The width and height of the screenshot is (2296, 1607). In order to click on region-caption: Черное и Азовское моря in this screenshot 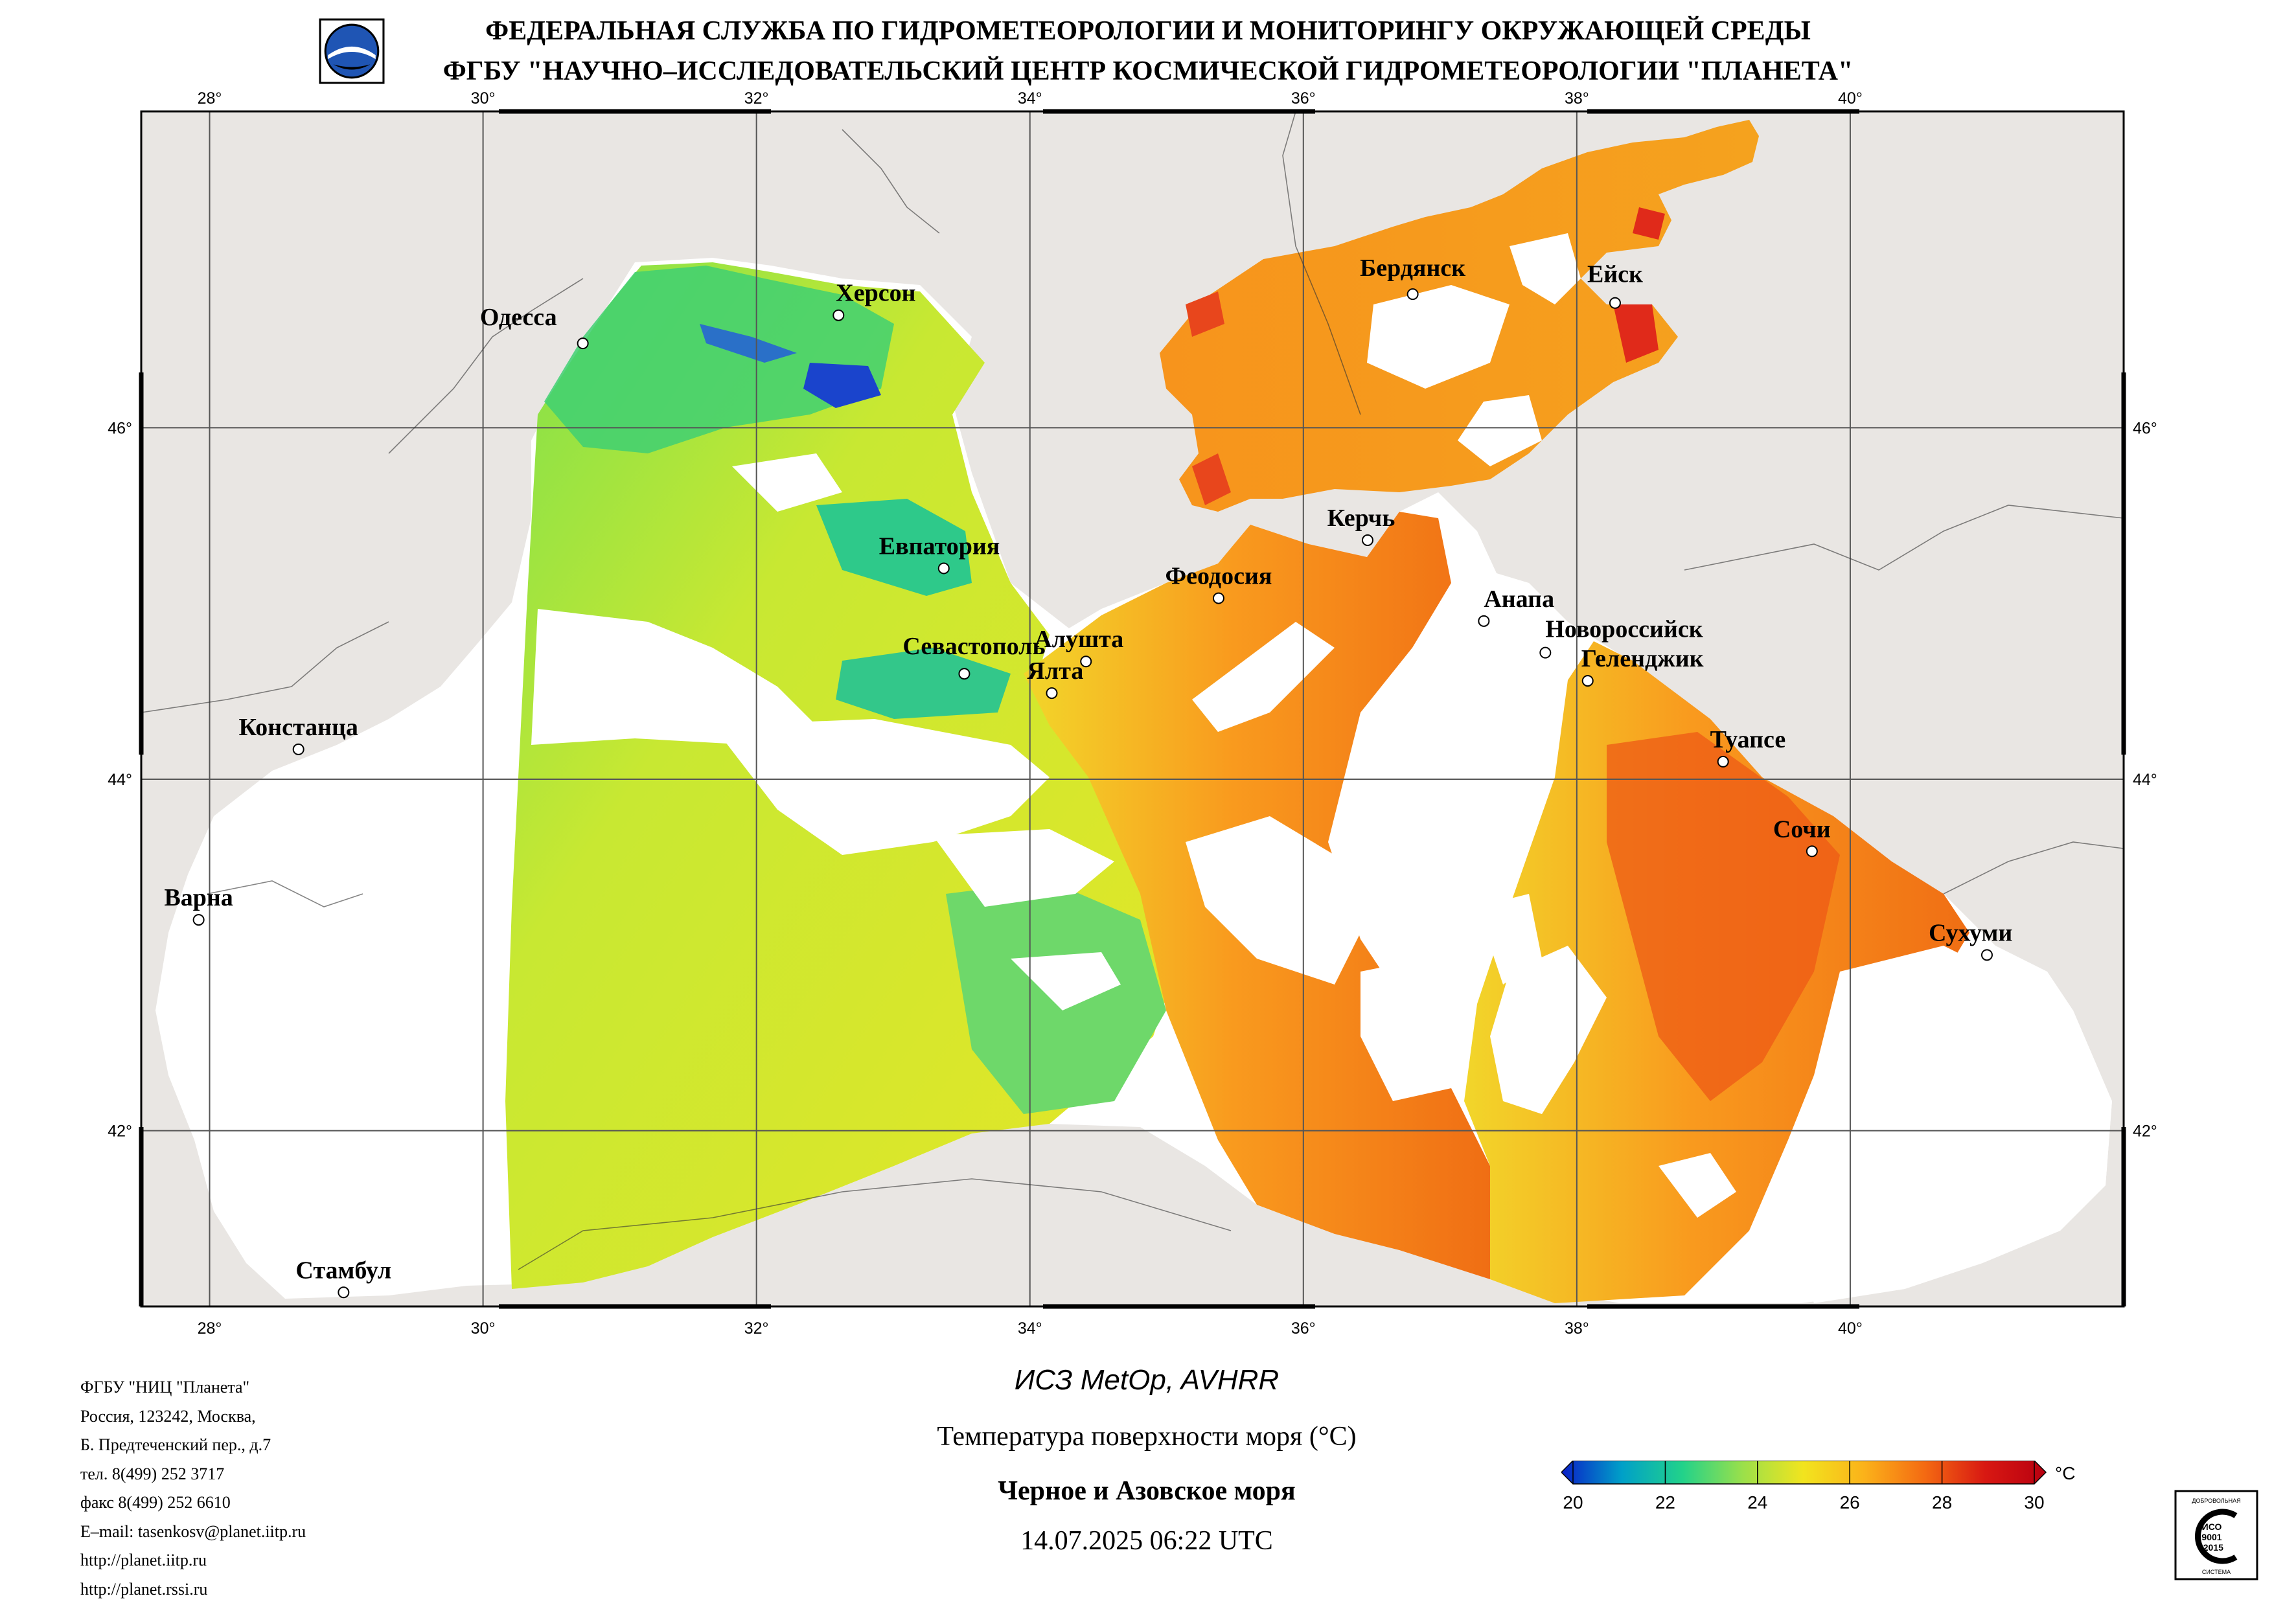, I will do `click(1147, 1491)`.